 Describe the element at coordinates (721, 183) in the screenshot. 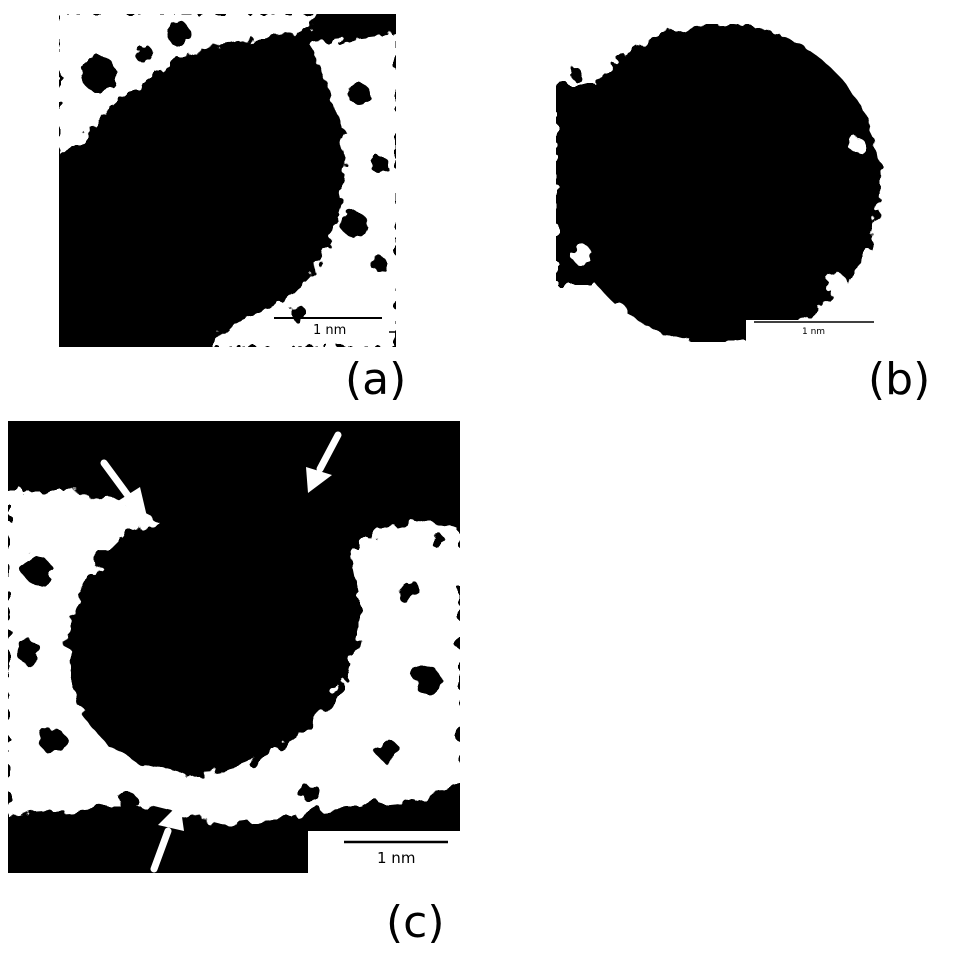

I see `micrograph-panel-b: 1 nm` at that location.